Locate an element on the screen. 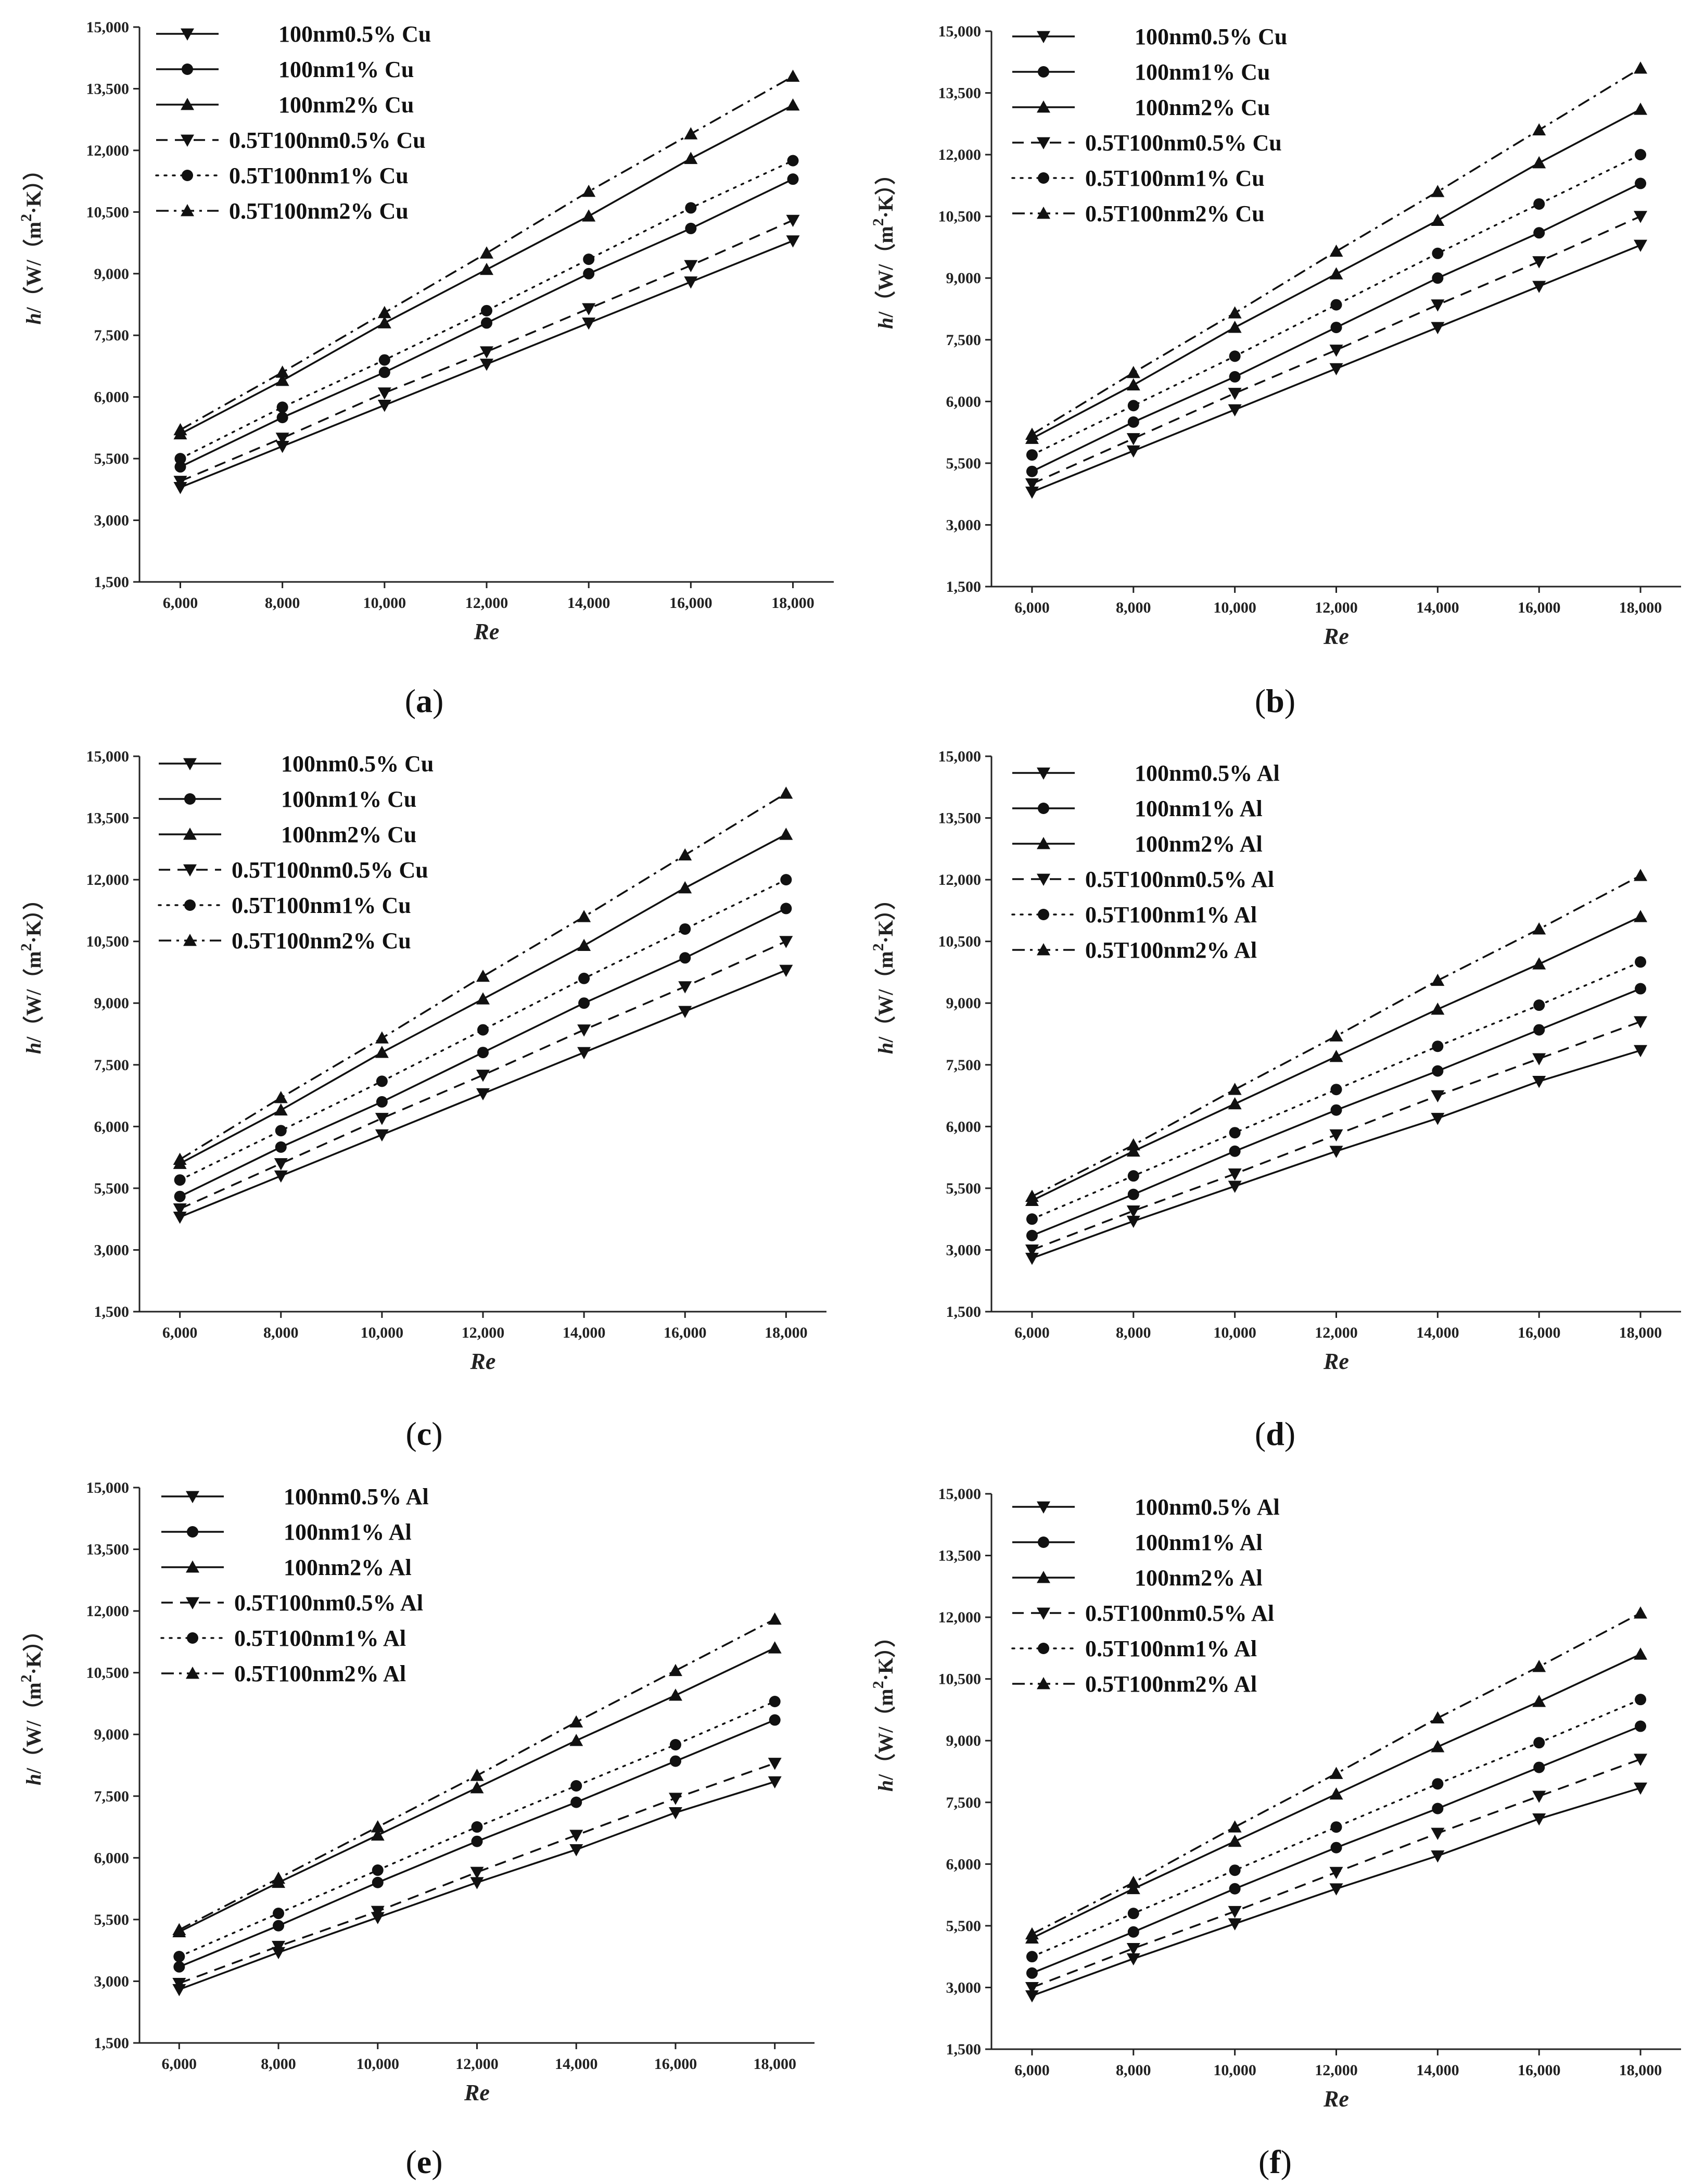 This screenshot has width=1705, height=2184. y-tick-label: 3,000 is located at coordinates (964, 1250).